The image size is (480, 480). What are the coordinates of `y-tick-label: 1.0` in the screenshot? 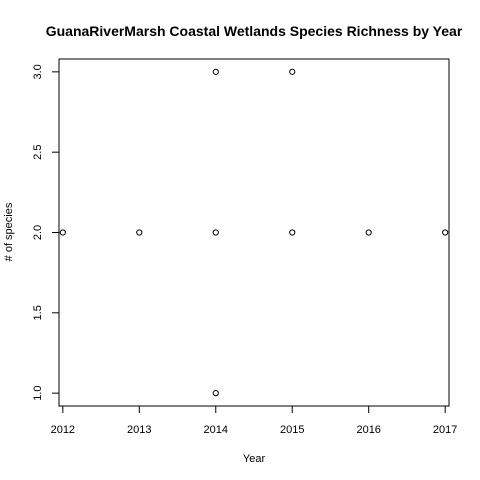 It's located at (38, 392).